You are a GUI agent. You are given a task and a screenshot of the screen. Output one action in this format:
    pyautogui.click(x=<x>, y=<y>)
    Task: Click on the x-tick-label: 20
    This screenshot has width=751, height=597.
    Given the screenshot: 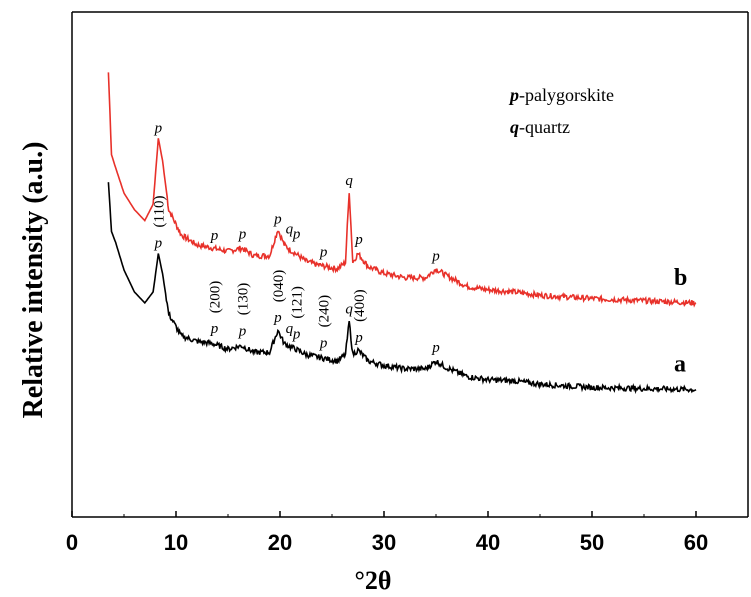 What is the action you would take?
    pyautogui.click(x=280, y=542)
    